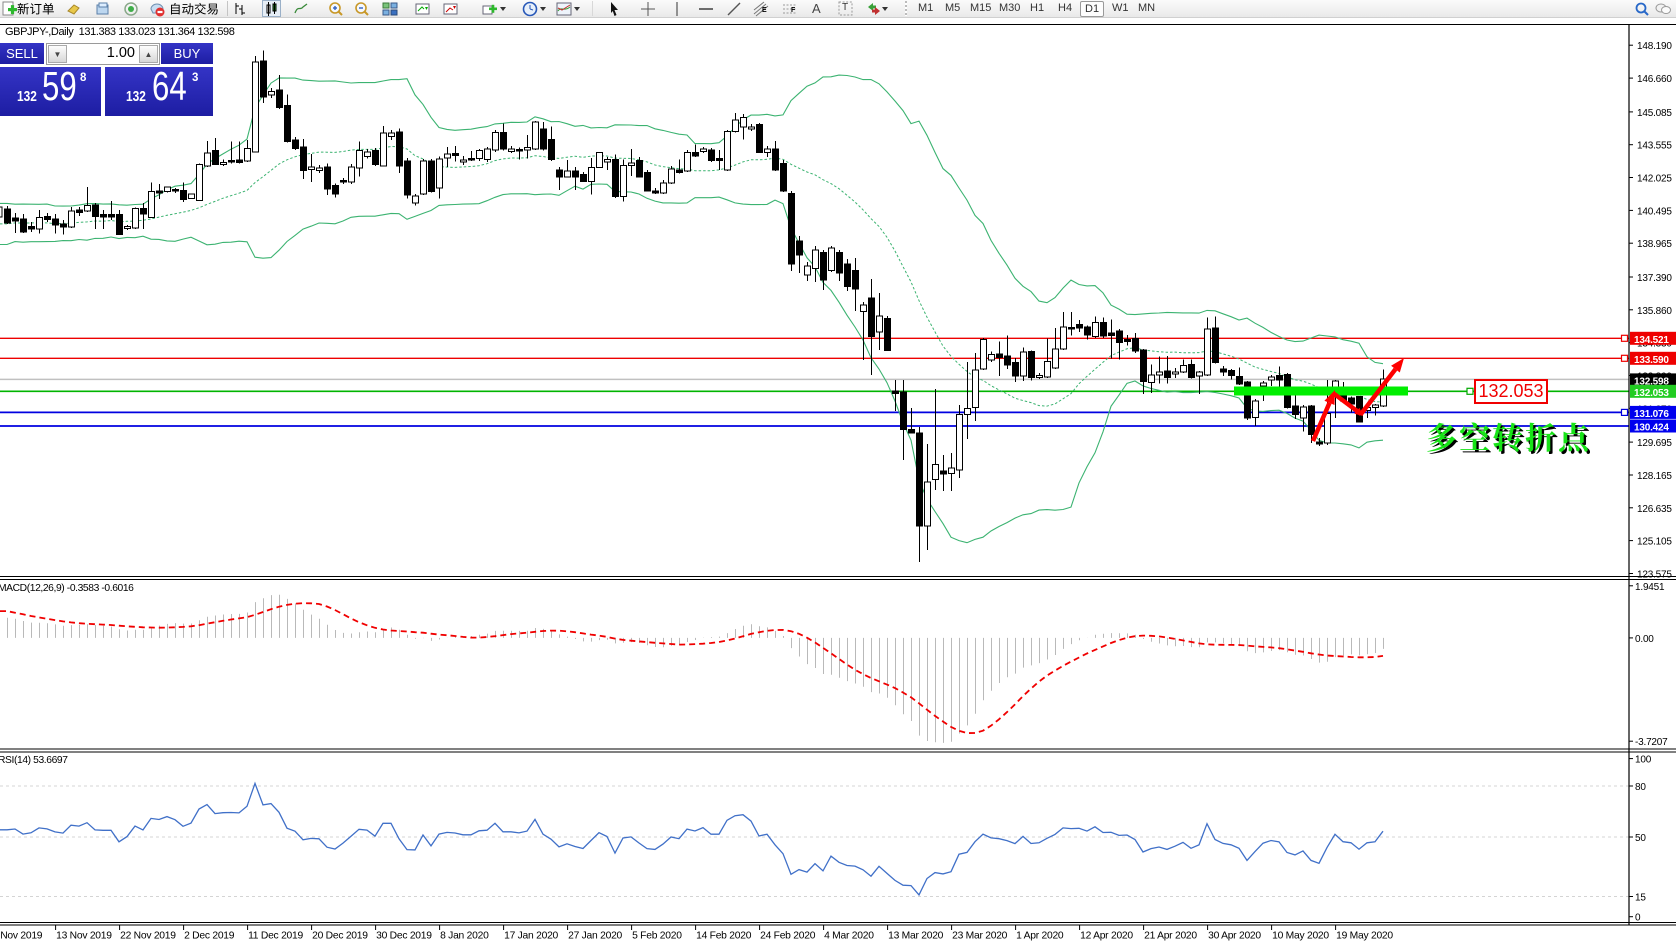  I want to click on svg-text: 30 Apr 2020, so click(1234, 936).